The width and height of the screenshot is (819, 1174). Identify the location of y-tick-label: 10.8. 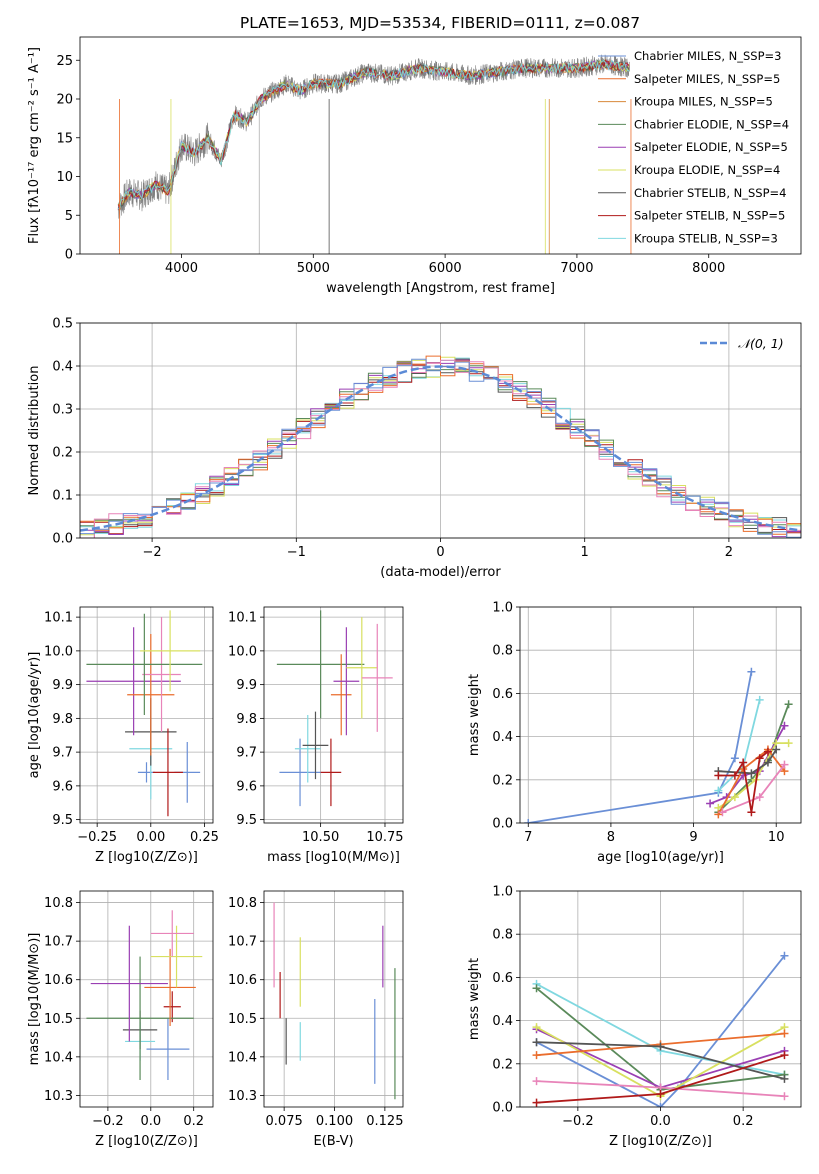
(58, 903).